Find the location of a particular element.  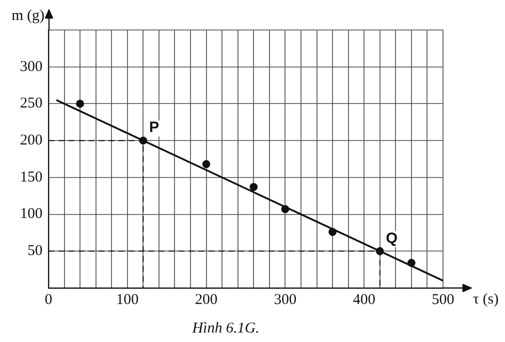

x-tick-label: 100 is located at coordinates (127, 300).